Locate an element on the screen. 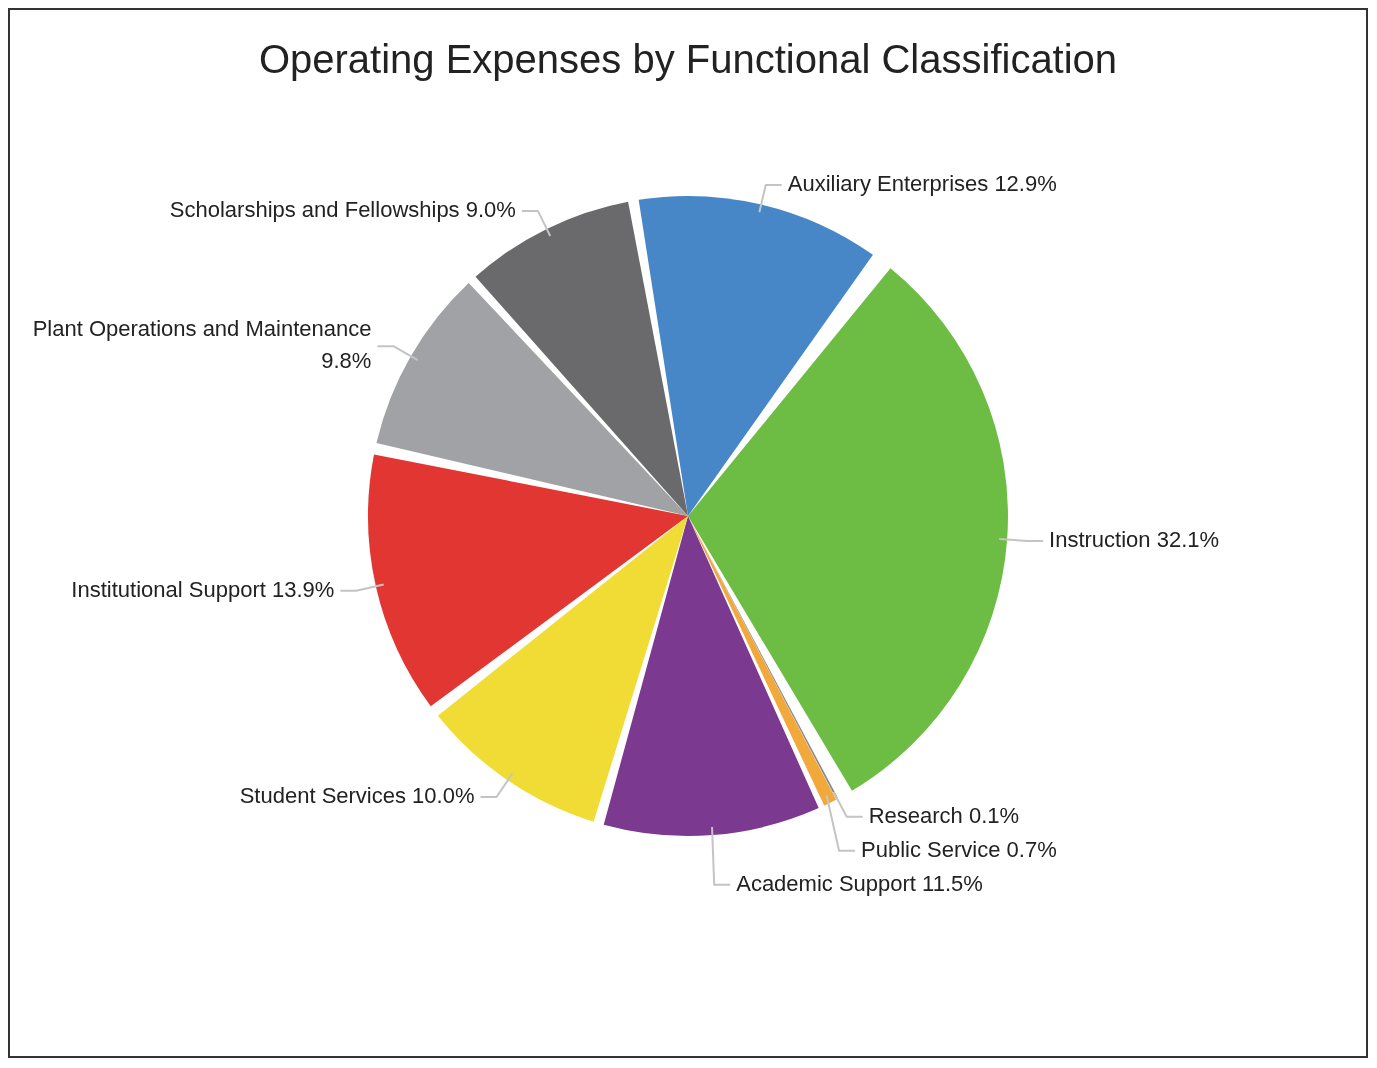  slice-label: Instruction 32.1% is located at coordinates (1134, 540).